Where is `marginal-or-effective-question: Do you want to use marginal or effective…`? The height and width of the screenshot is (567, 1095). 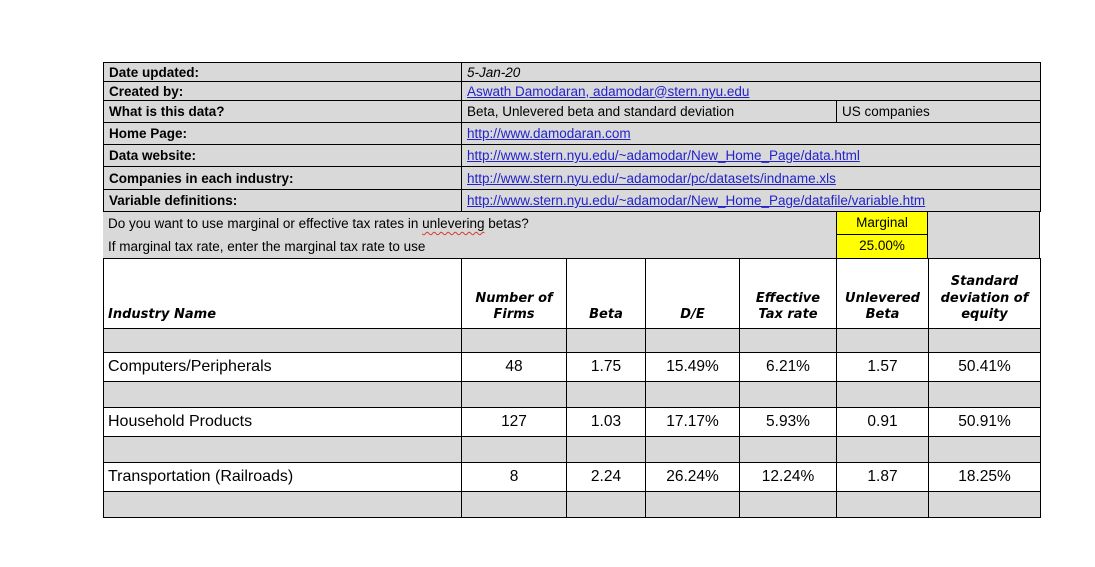
marginal-or-effective-question: Do you want to use marginal or effective… is located at coordinates (318, 223).